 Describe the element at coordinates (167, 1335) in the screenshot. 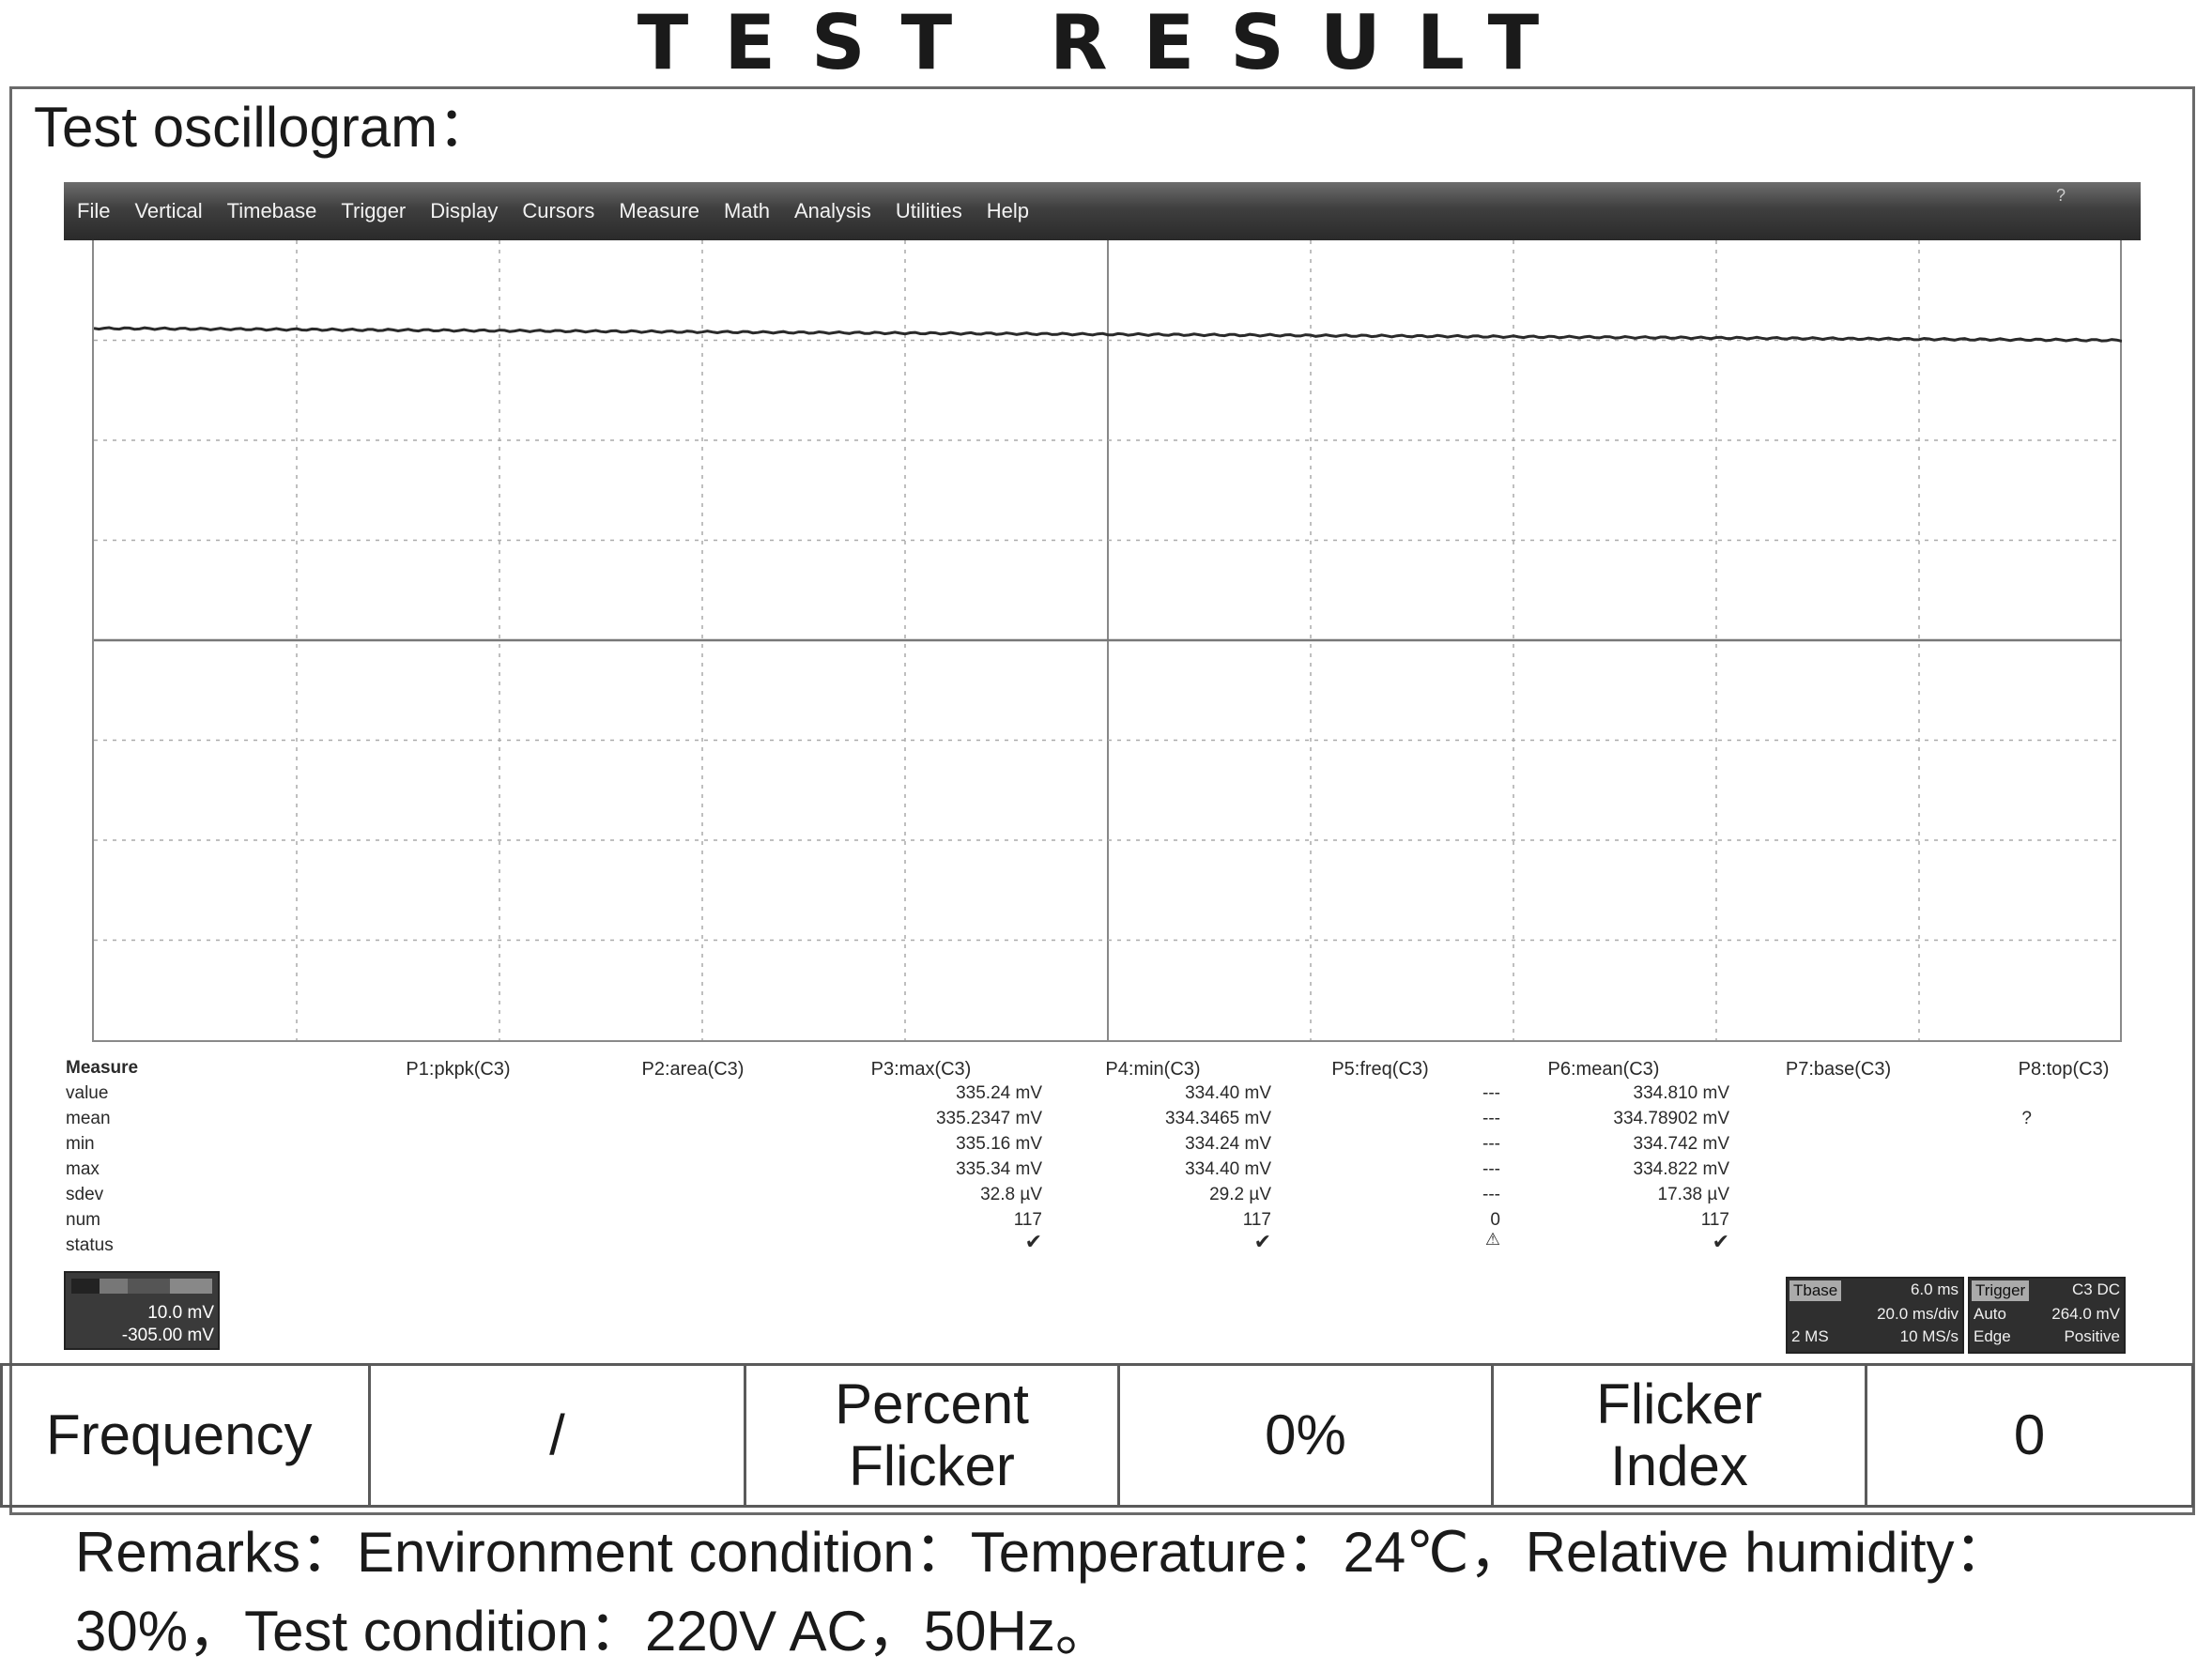

I see `channel-offset: -305.00 mV` at that location.